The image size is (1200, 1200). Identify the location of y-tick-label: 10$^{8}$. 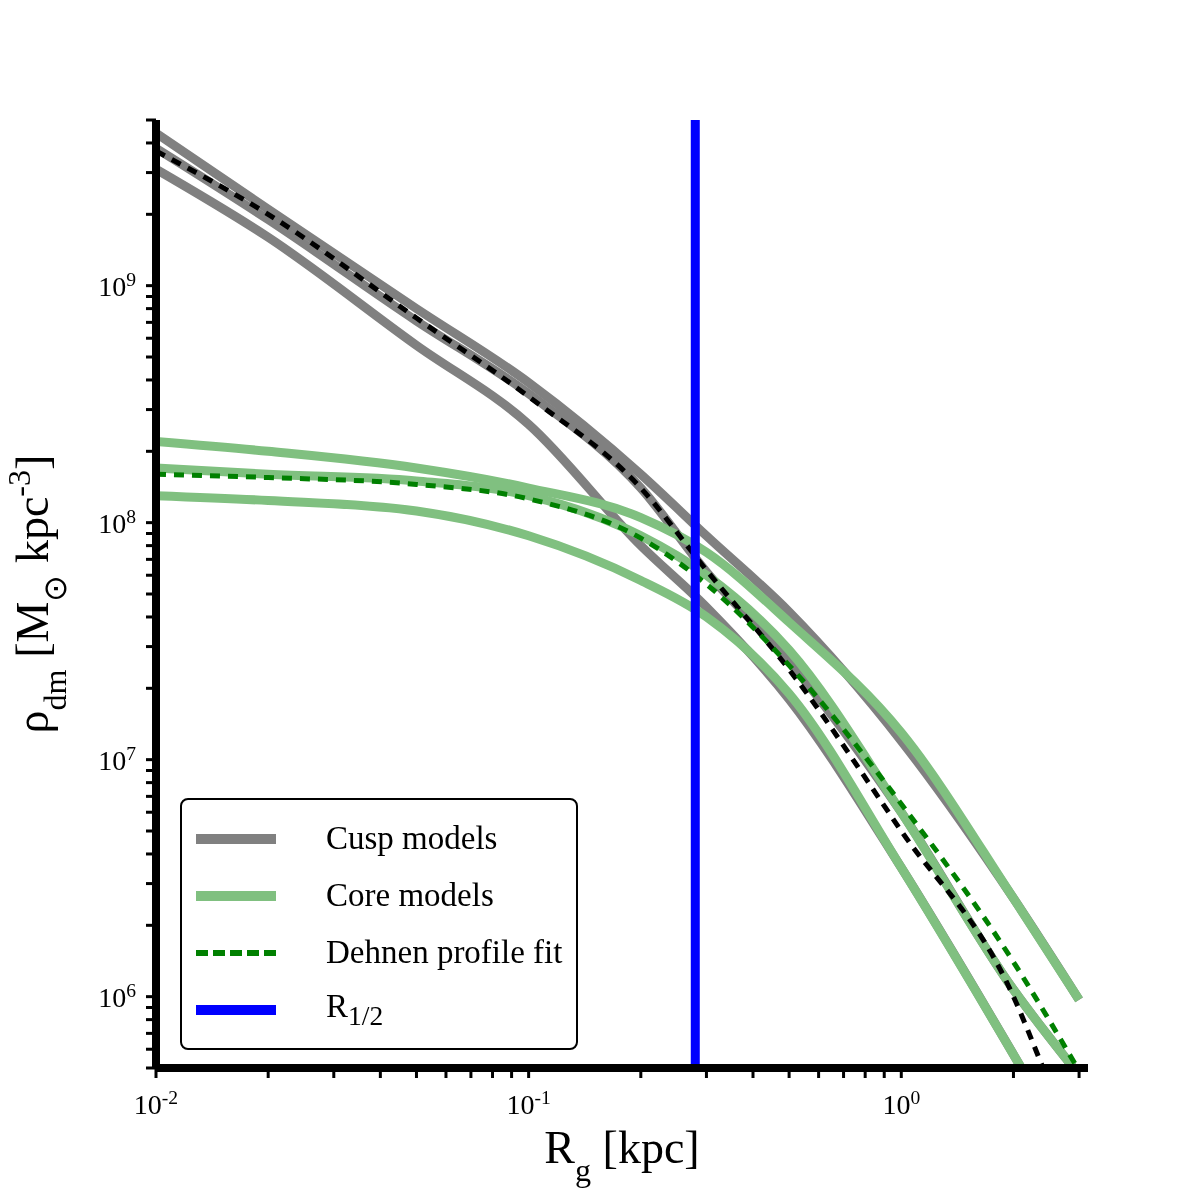
(117, 522).